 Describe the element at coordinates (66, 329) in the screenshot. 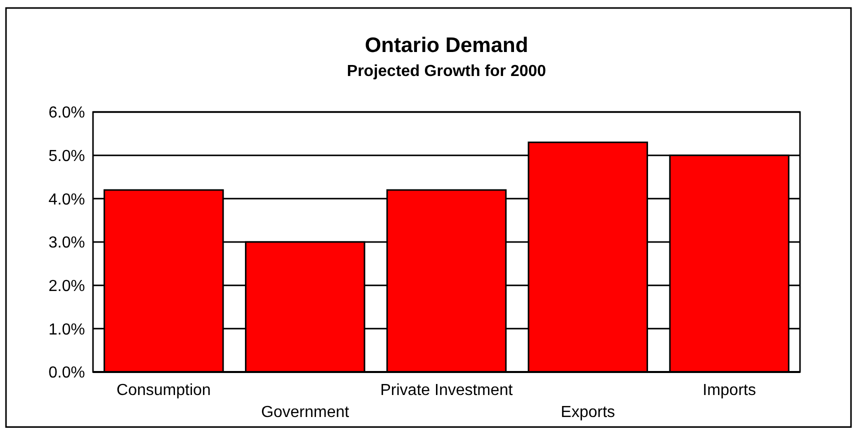

I see `y-tick-label: 1.0%` at that location.